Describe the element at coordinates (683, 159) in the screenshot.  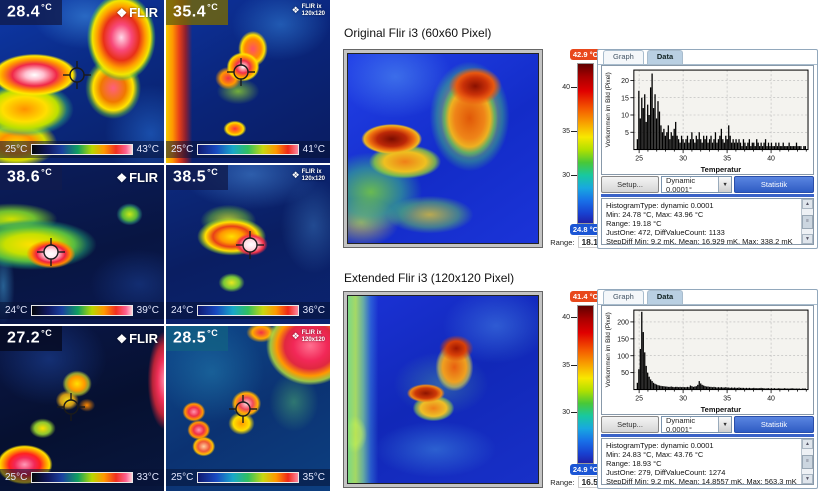
I see `svg-text: 30` at that location.